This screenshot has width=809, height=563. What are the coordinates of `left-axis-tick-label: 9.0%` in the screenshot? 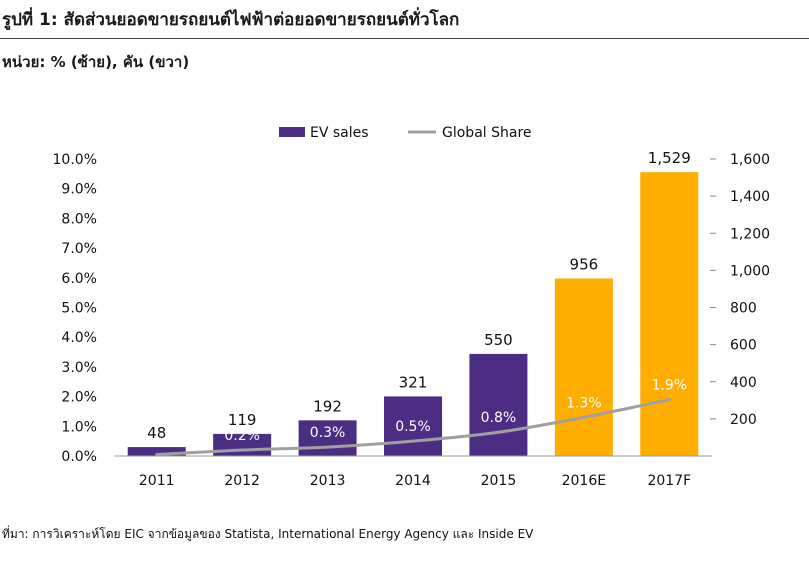 It's located at (79, 190).